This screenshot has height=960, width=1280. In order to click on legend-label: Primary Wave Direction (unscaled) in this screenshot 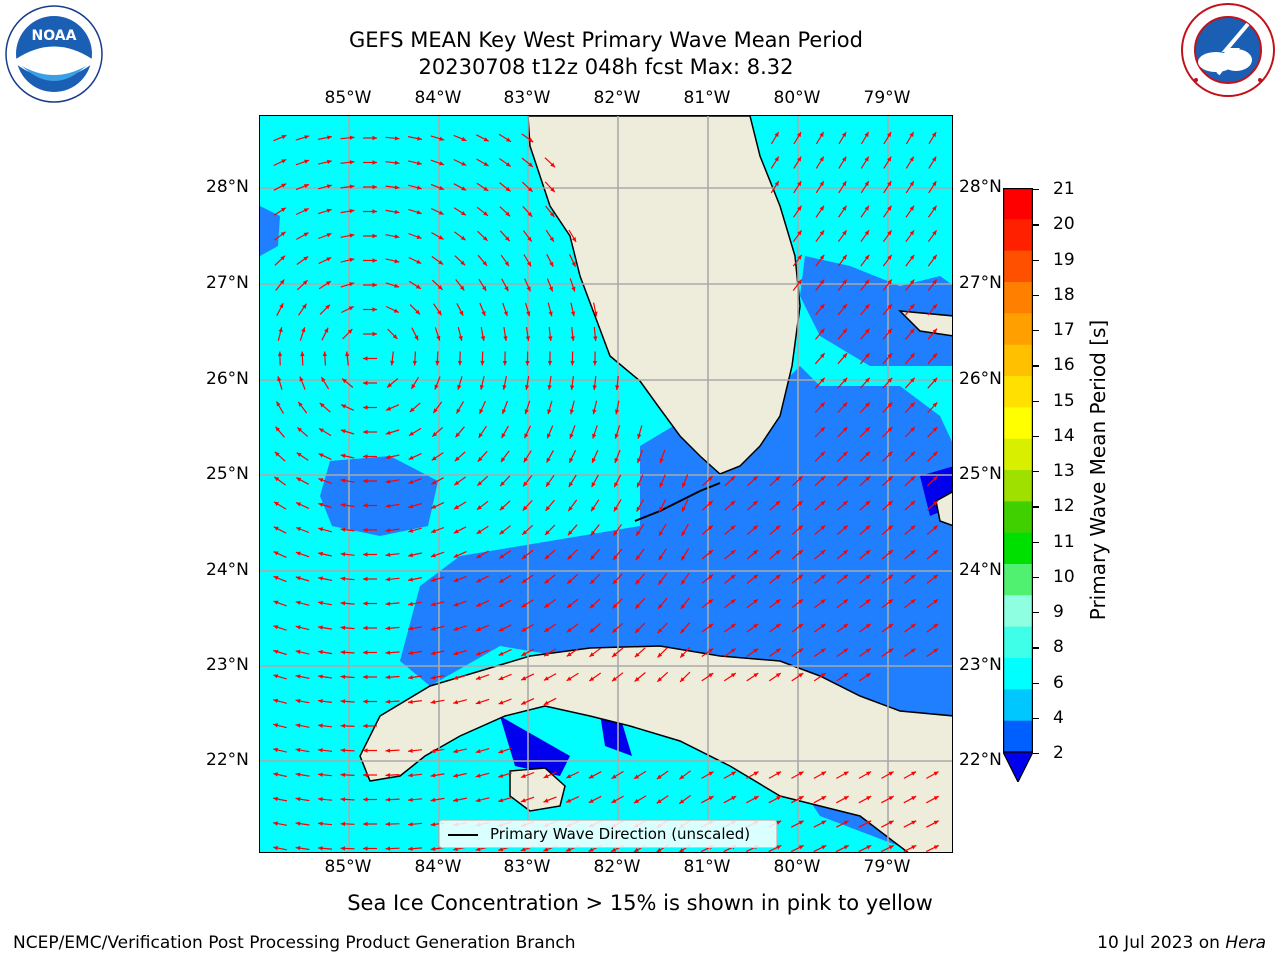, I will do `click(620, 834)`.